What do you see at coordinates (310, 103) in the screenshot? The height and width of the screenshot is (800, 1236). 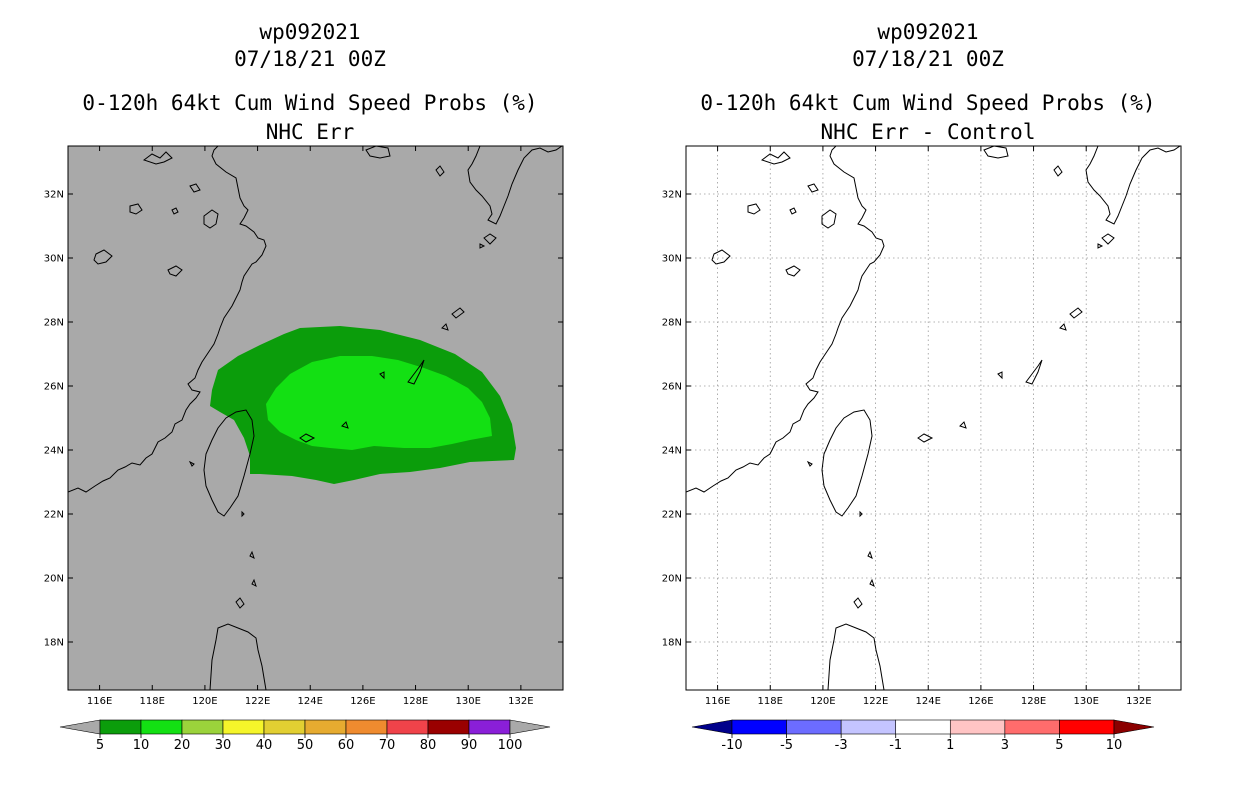 I see `left-title-3: 0-120h 64kt Cum Wind Speed Probs (%)` at bounding box center [310, 103].